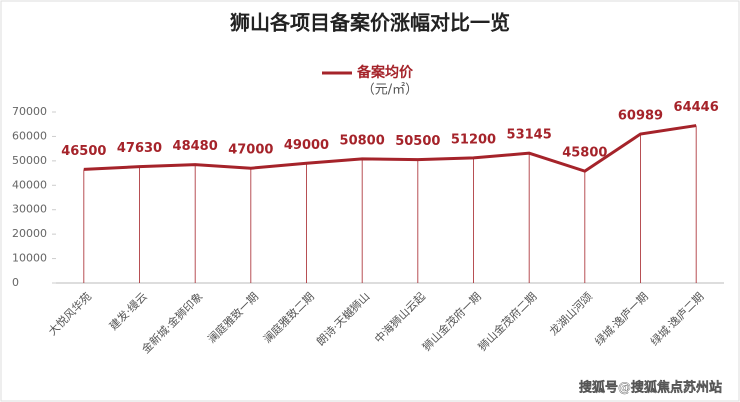 The height and width of the screenshot is (402, 740). Describe the element at coordinates (139, 148) in the screenshot. I see `data-label: 47630` at that location.